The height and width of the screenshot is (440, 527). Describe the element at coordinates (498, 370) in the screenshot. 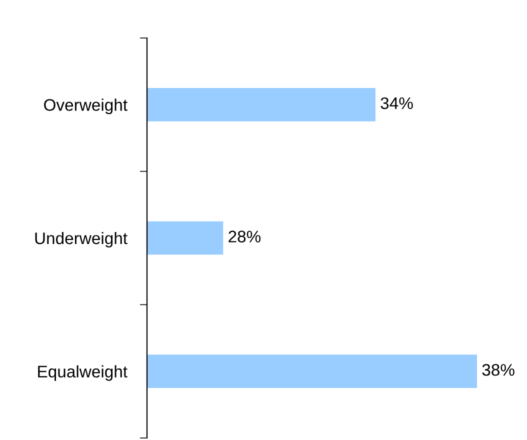

I see `data-label: 38%` at that location.